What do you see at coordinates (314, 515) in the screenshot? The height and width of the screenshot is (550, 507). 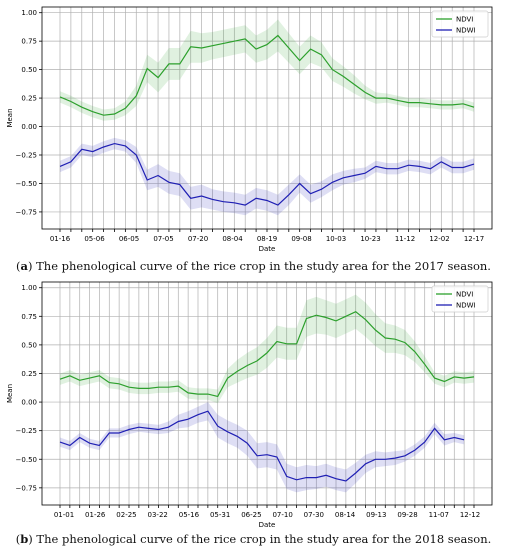 I see `x-tick-label: 07-30` at bounding box center [314, 515].